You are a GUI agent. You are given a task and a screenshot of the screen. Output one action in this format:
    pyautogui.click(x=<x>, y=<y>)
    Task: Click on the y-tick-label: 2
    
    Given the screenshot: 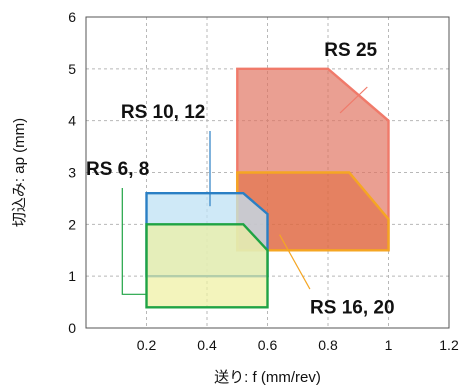 What is the action you would take?
    pyautogui.click(x=72, y=224)
    